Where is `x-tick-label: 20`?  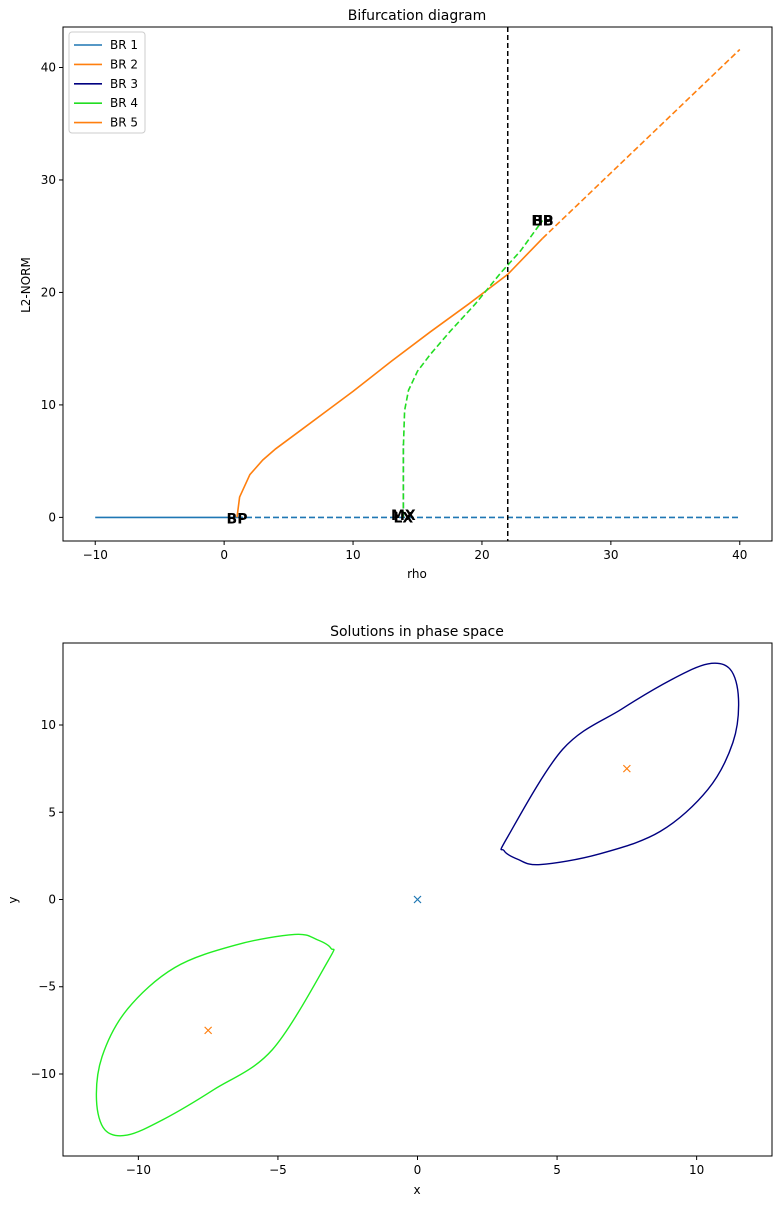
x-tick-label: 20 is located at coordinates (481, 555).